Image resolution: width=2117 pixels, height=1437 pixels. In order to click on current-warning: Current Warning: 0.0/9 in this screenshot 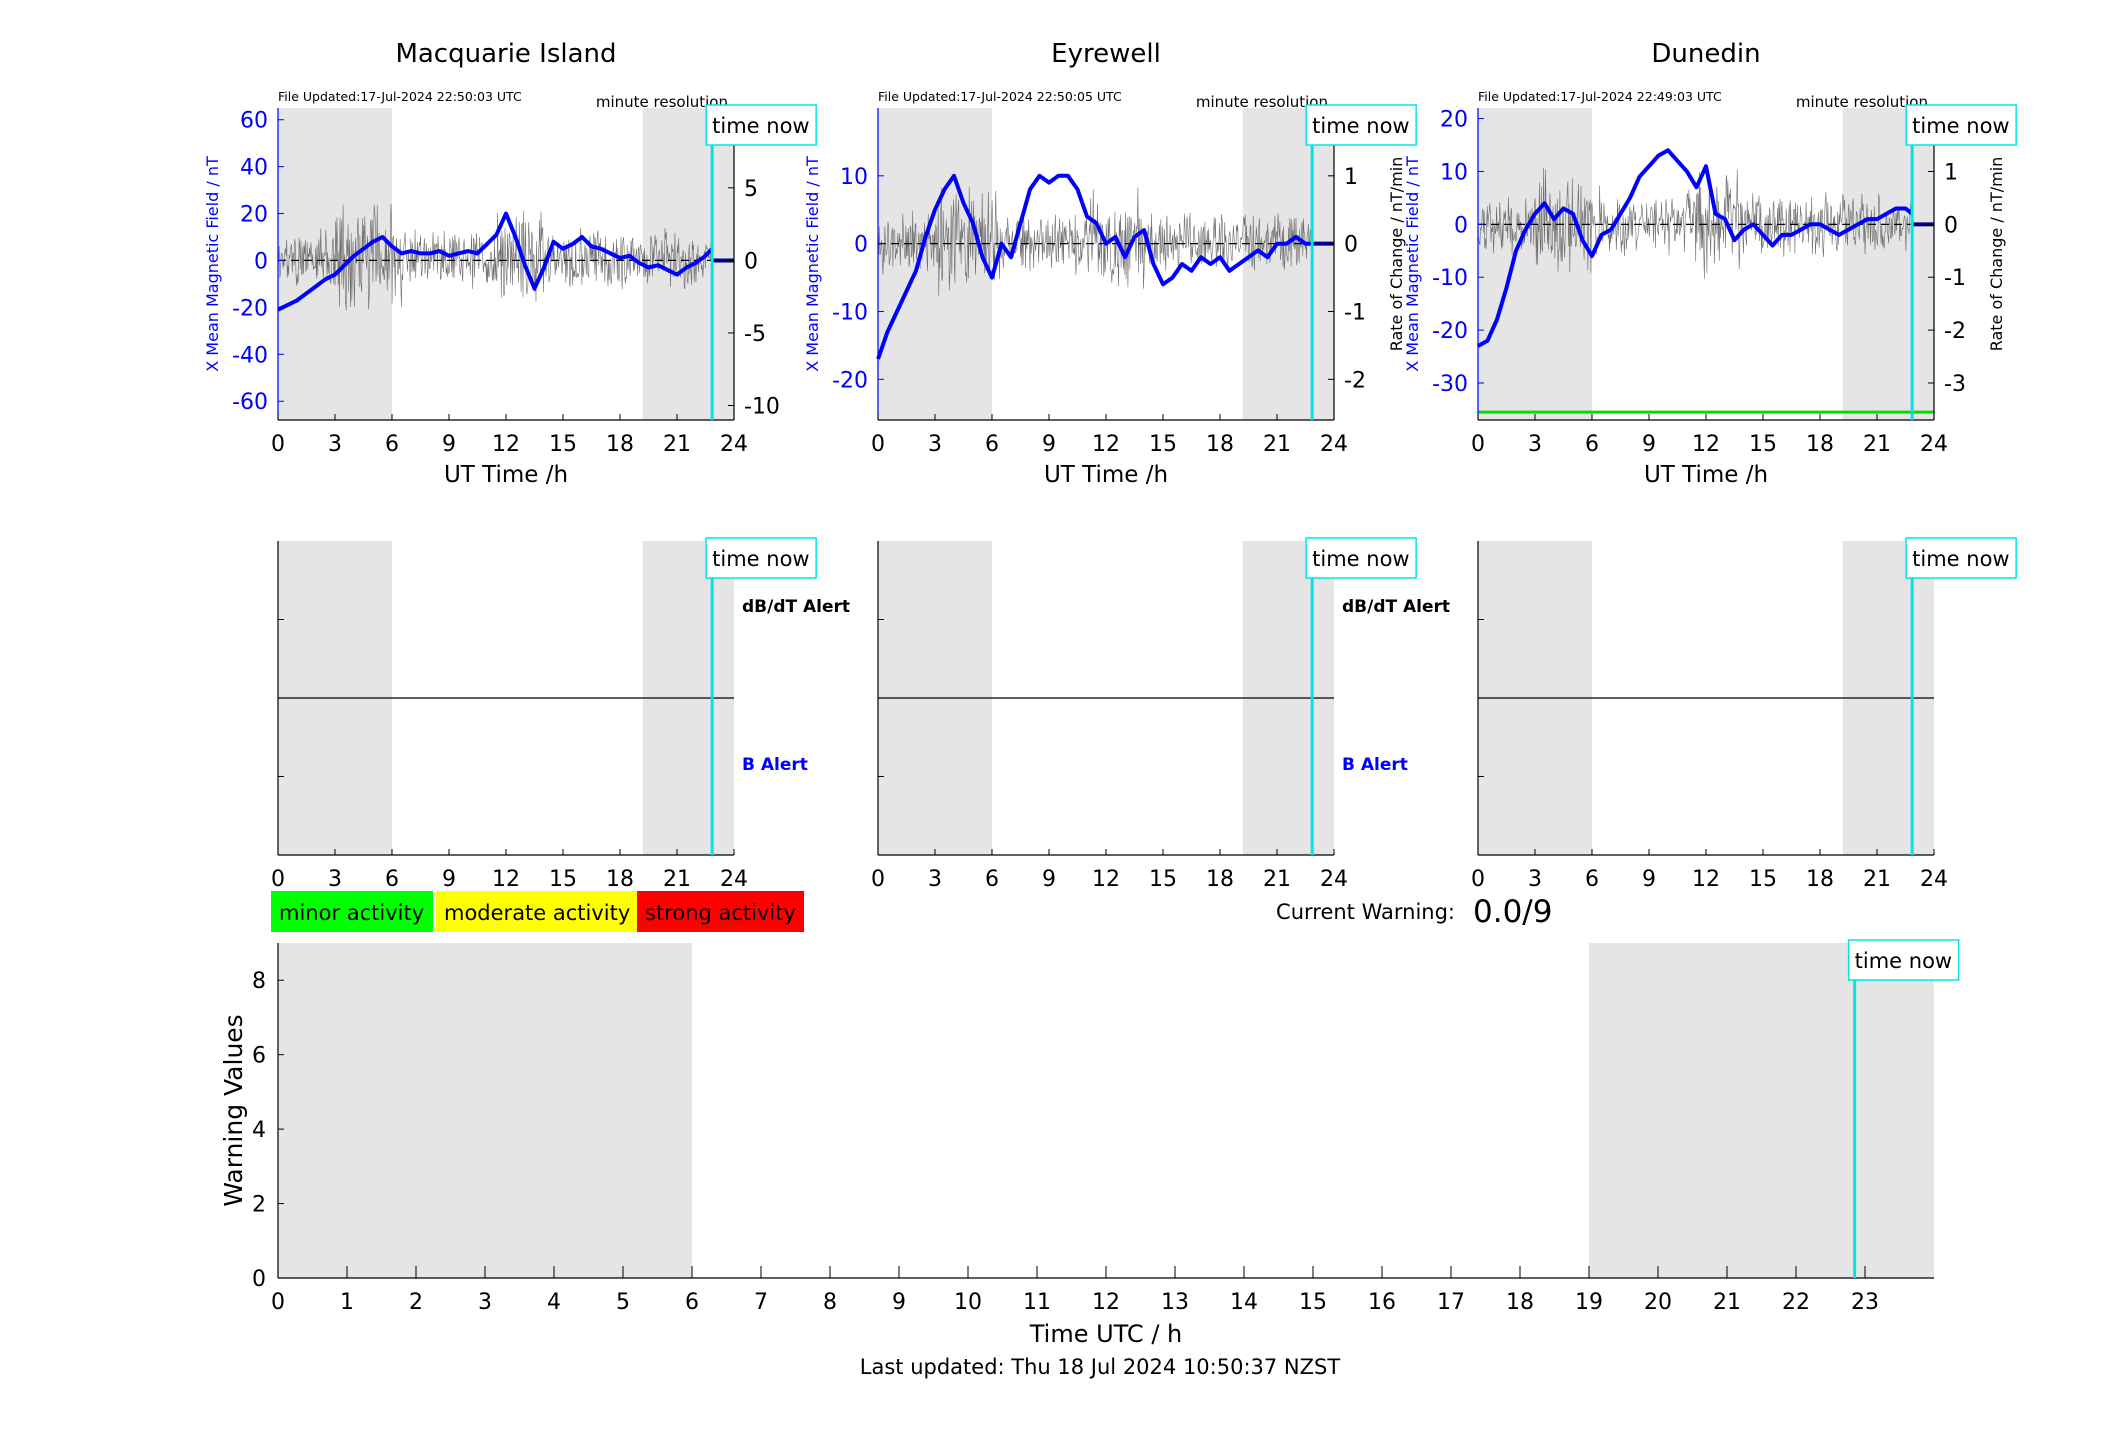, I will do `click(1414, 912)`.